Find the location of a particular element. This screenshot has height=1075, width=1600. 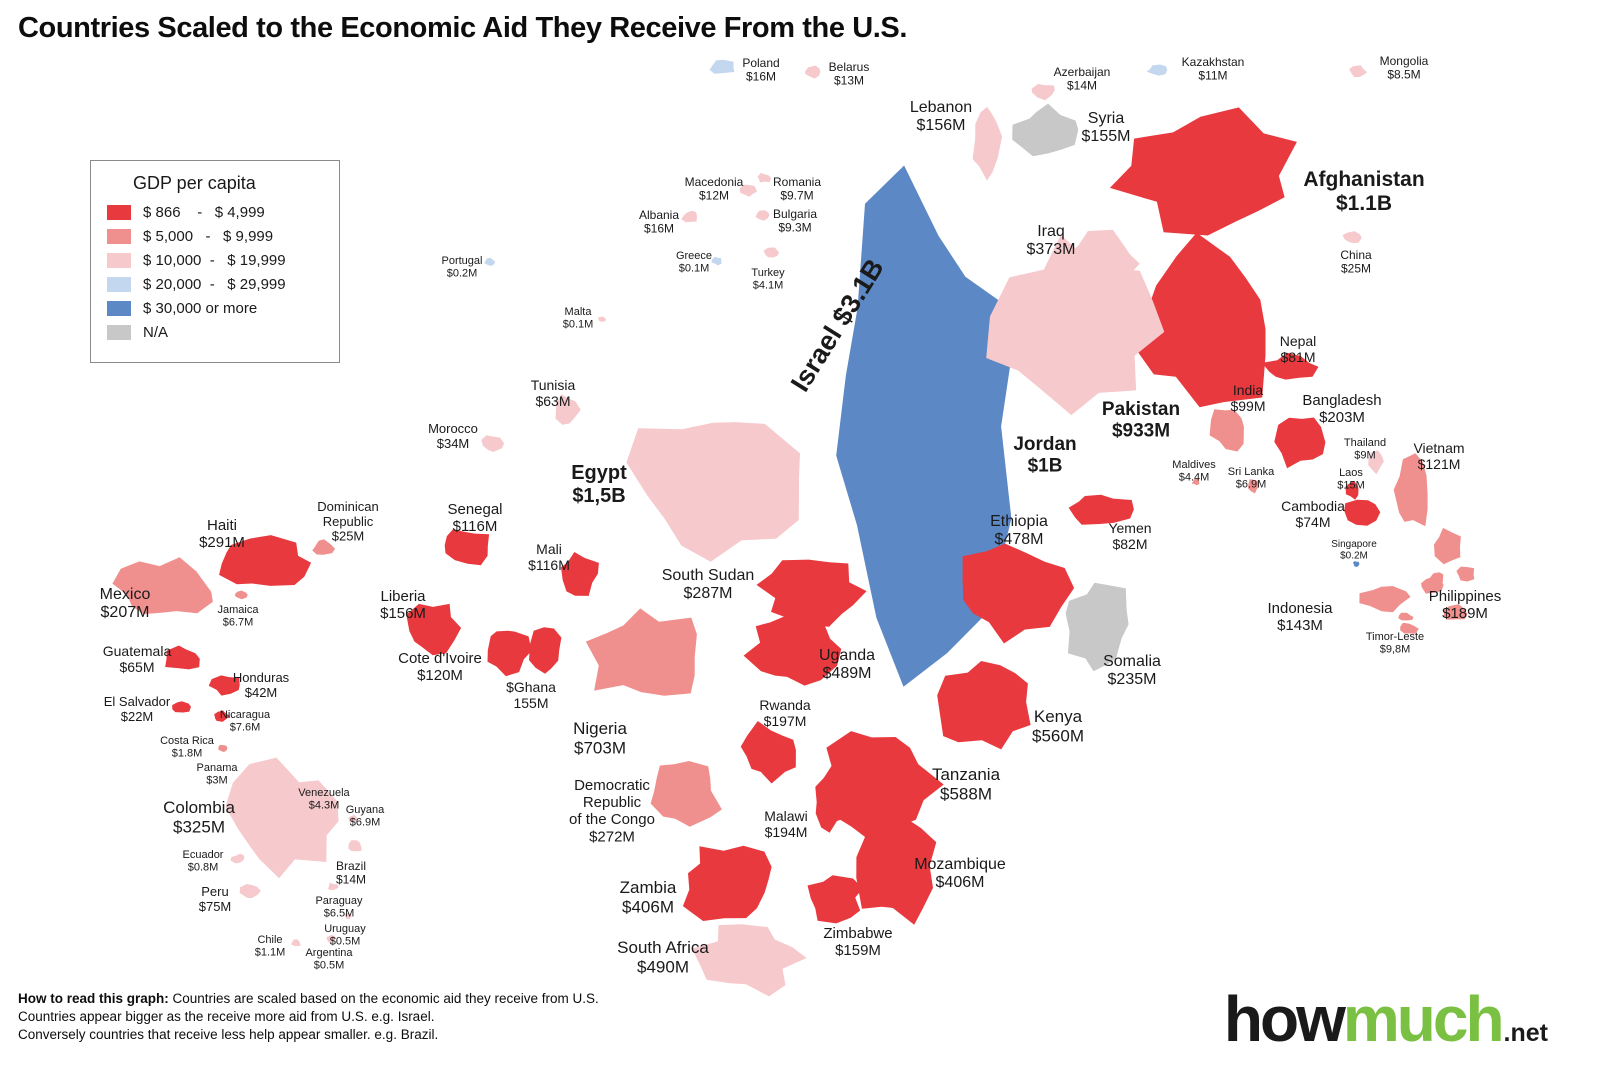

country-label-kenya: Kenya $560M is located at coordinates (1058, 726).